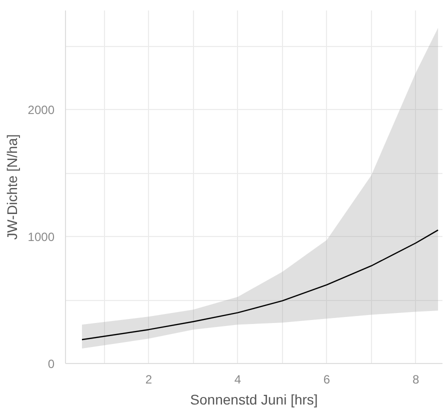 The image size is (447, 410). What do you see at coordinates (416, 379) in the screenshot?
I see `x-tick-label: 8` at bounding box center [416, 379].